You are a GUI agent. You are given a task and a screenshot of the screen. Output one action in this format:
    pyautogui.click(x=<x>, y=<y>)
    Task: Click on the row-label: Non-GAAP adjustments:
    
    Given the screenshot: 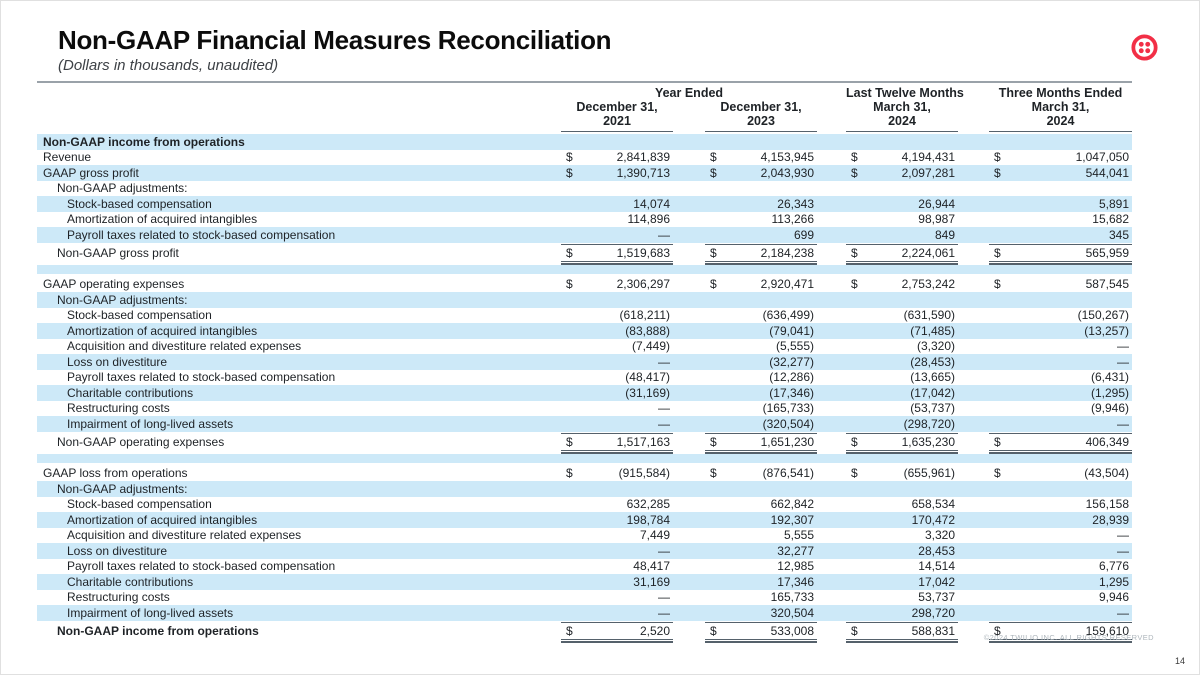 What is the action you would take?
    pyautogui.click(x=122, y=299)
    